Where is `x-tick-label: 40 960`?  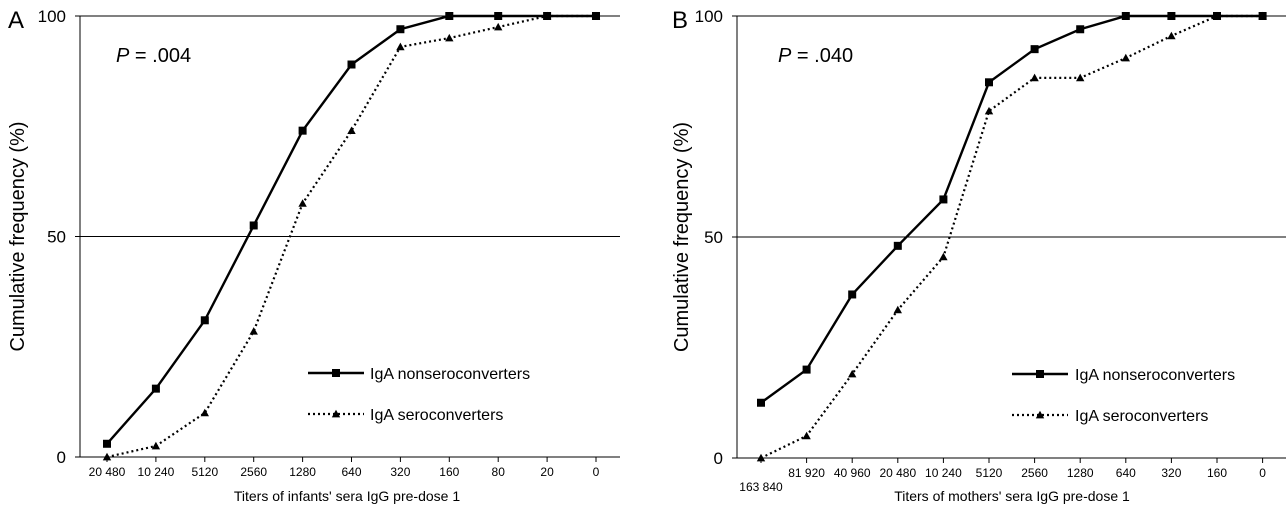
x-tick-label: 40 960 is located at coordinates (852, 473).